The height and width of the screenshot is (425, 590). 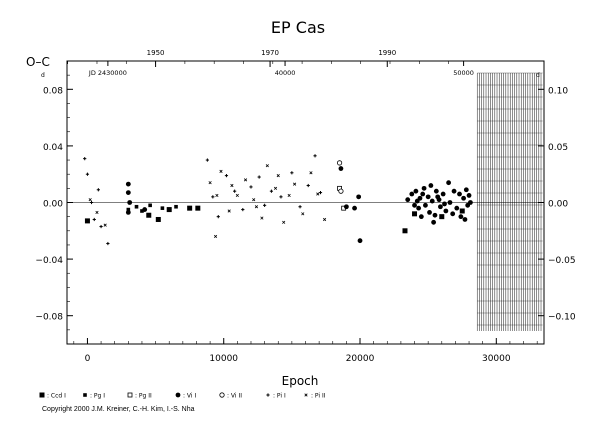 I want to click on x-axis: 0 10000 20000 30000, so click(x=305, y=351).